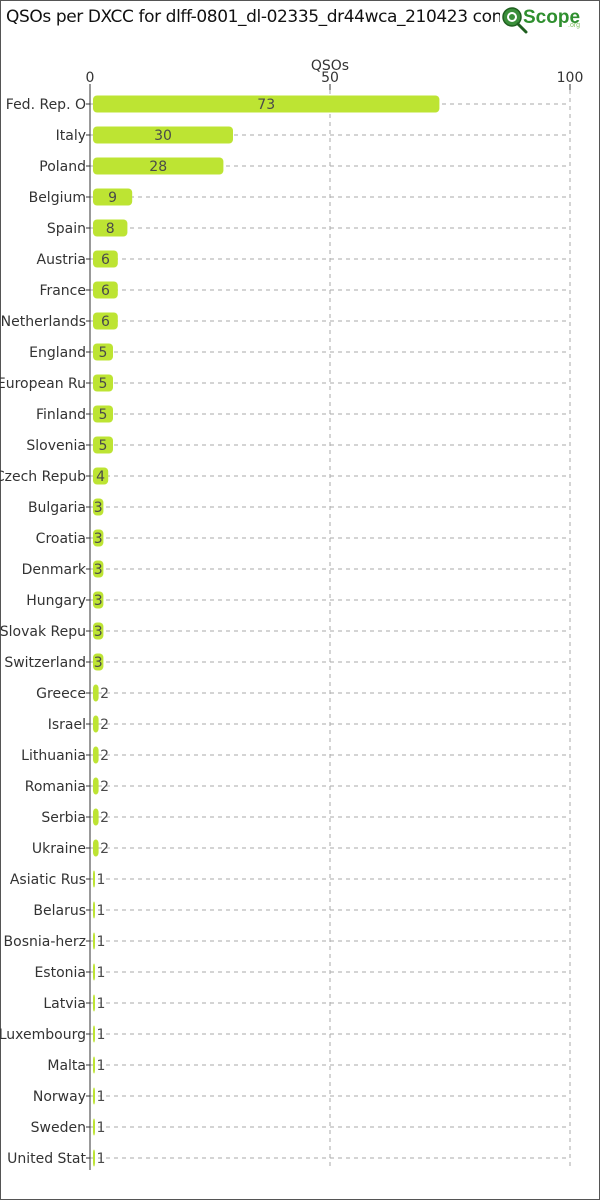 The height and width of the screenshot is (1200, 600). I want to click on logo-text: Scope, so click(551, 17).